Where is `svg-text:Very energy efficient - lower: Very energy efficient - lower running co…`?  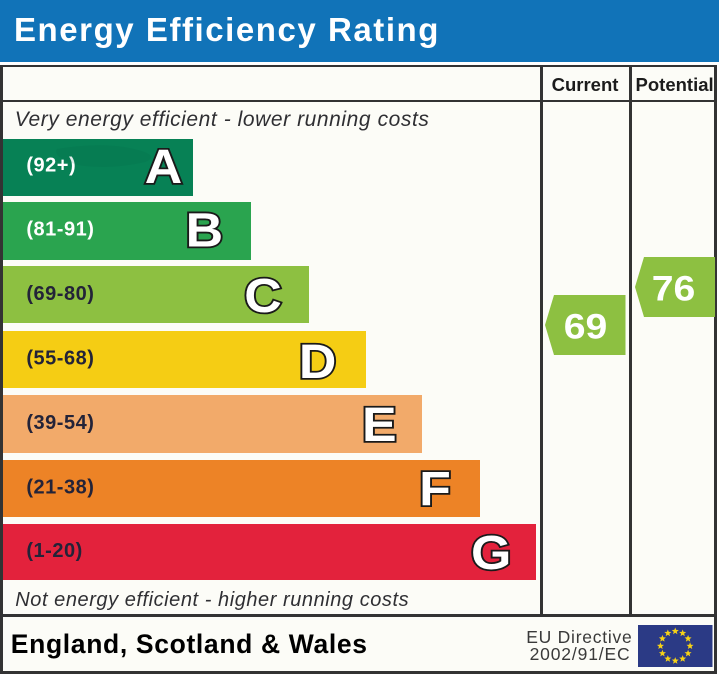 svg-text:Very energy efficient - lower: Very energy efficient - lower running co… is located at coordinates (222, 119).